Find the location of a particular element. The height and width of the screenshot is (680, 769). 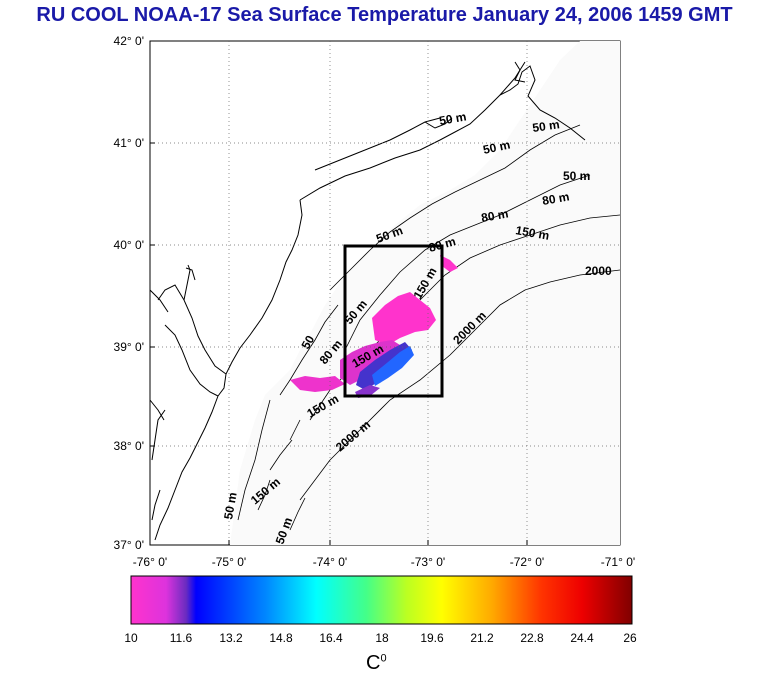

lon-label: -76° 0' is located at coordinates (150, 562).